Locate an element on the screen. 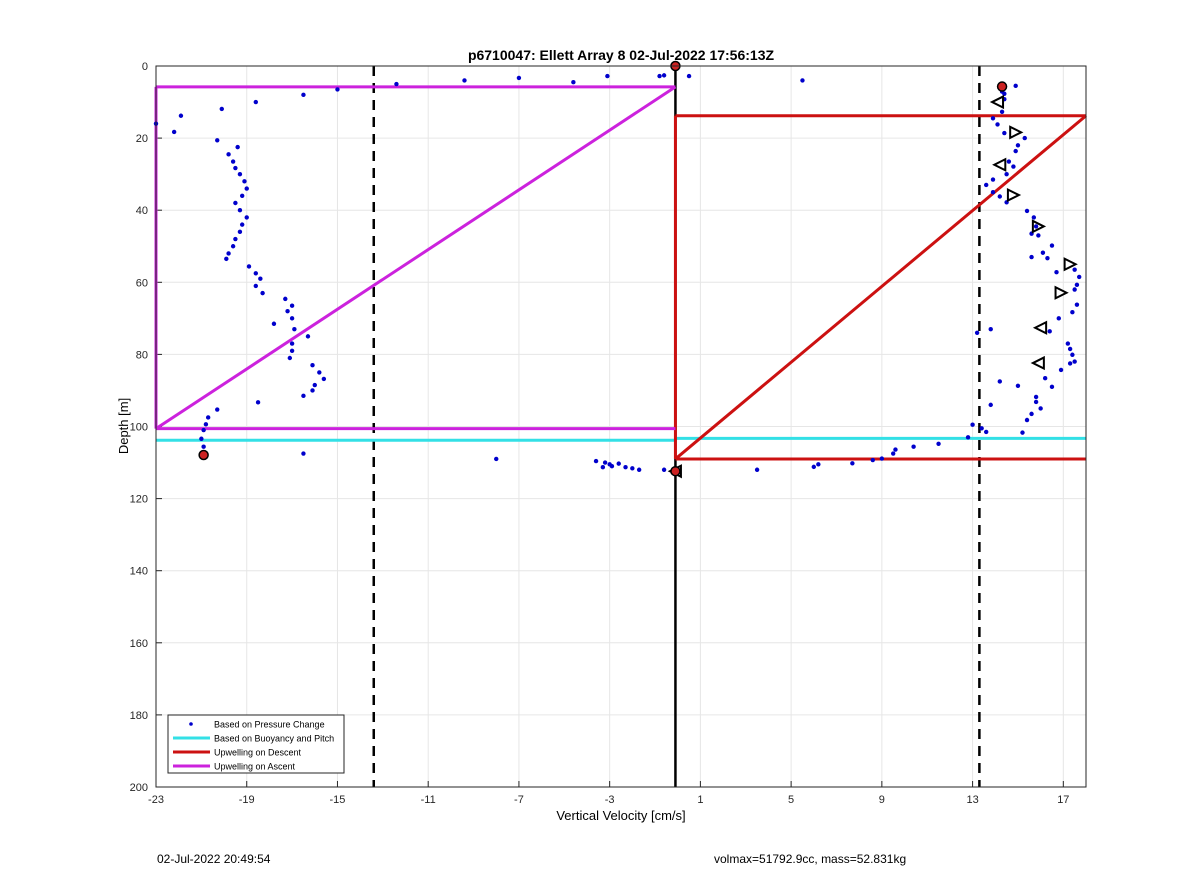 The height and width of the screenshot is (885, 1200). legend-entry-label: Based on Buoyancy and Pitch is located at coordinates (274, 739).